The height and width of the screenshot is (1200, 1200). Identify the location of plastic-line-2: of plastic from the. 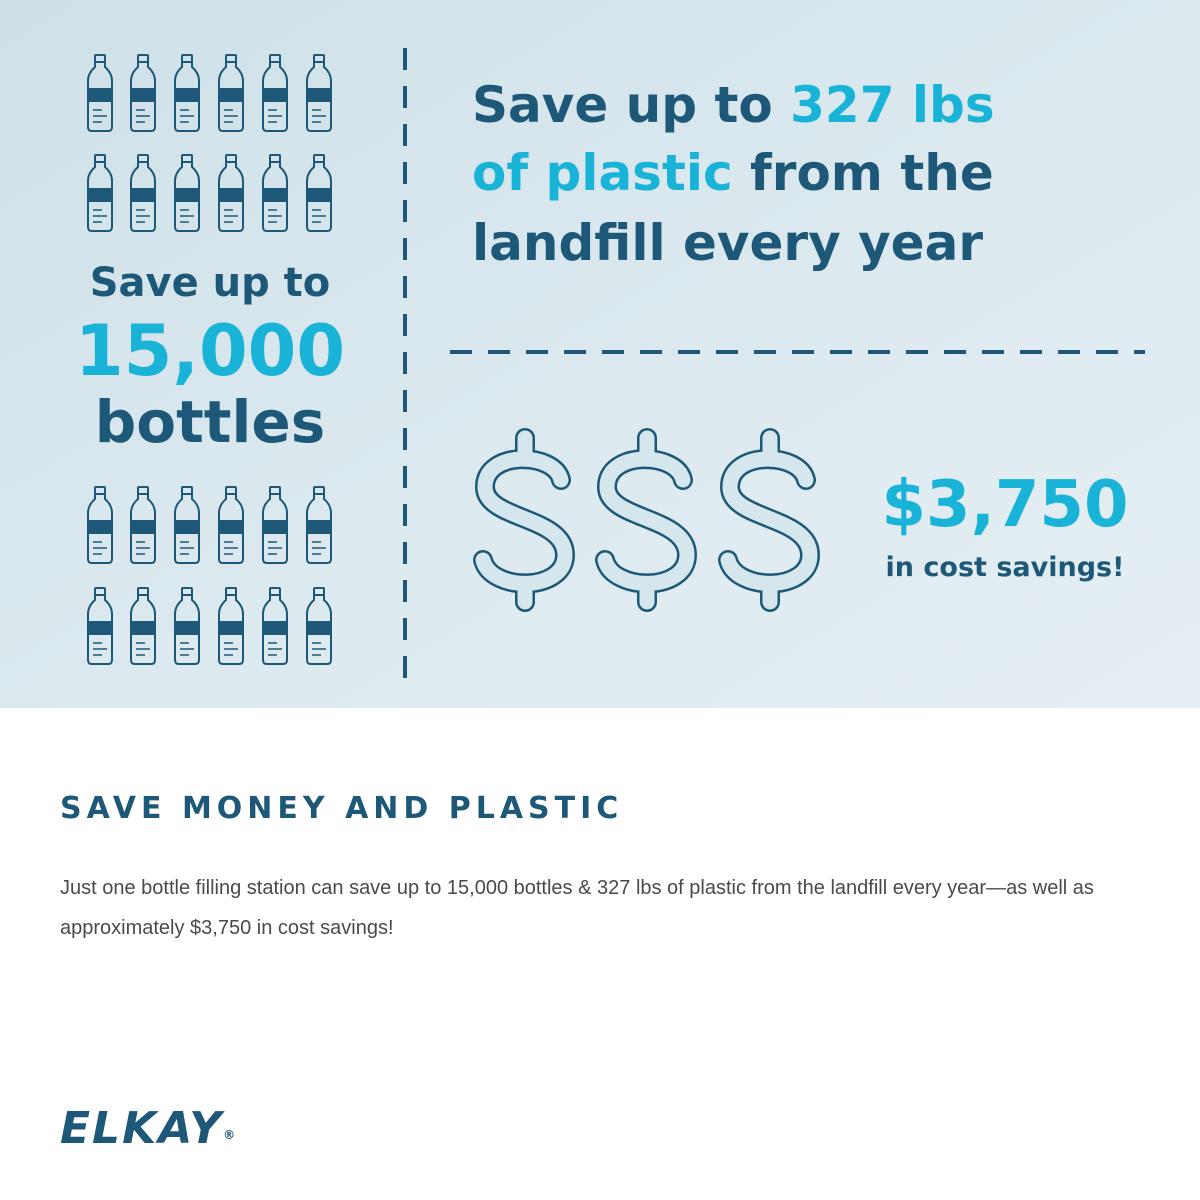
(733, 173).